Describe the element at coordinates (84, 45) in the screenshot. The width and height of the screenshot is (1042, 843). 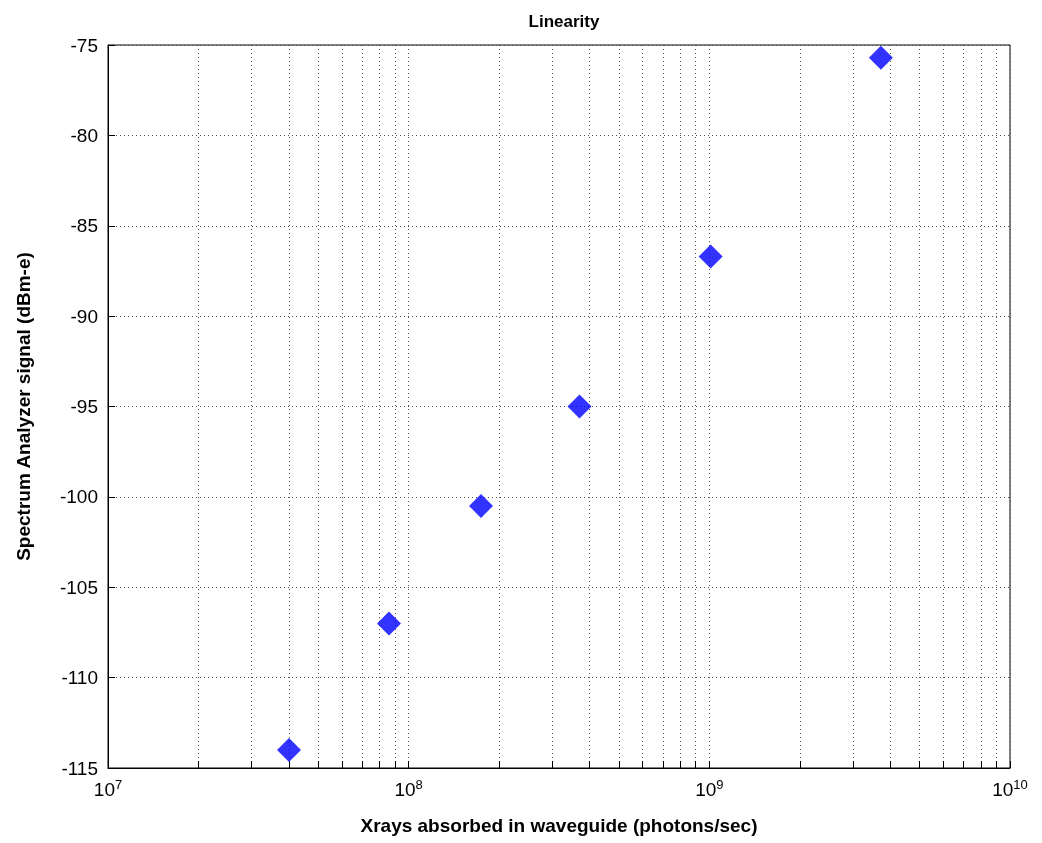
I see `y-tick-label: -75` at that location.